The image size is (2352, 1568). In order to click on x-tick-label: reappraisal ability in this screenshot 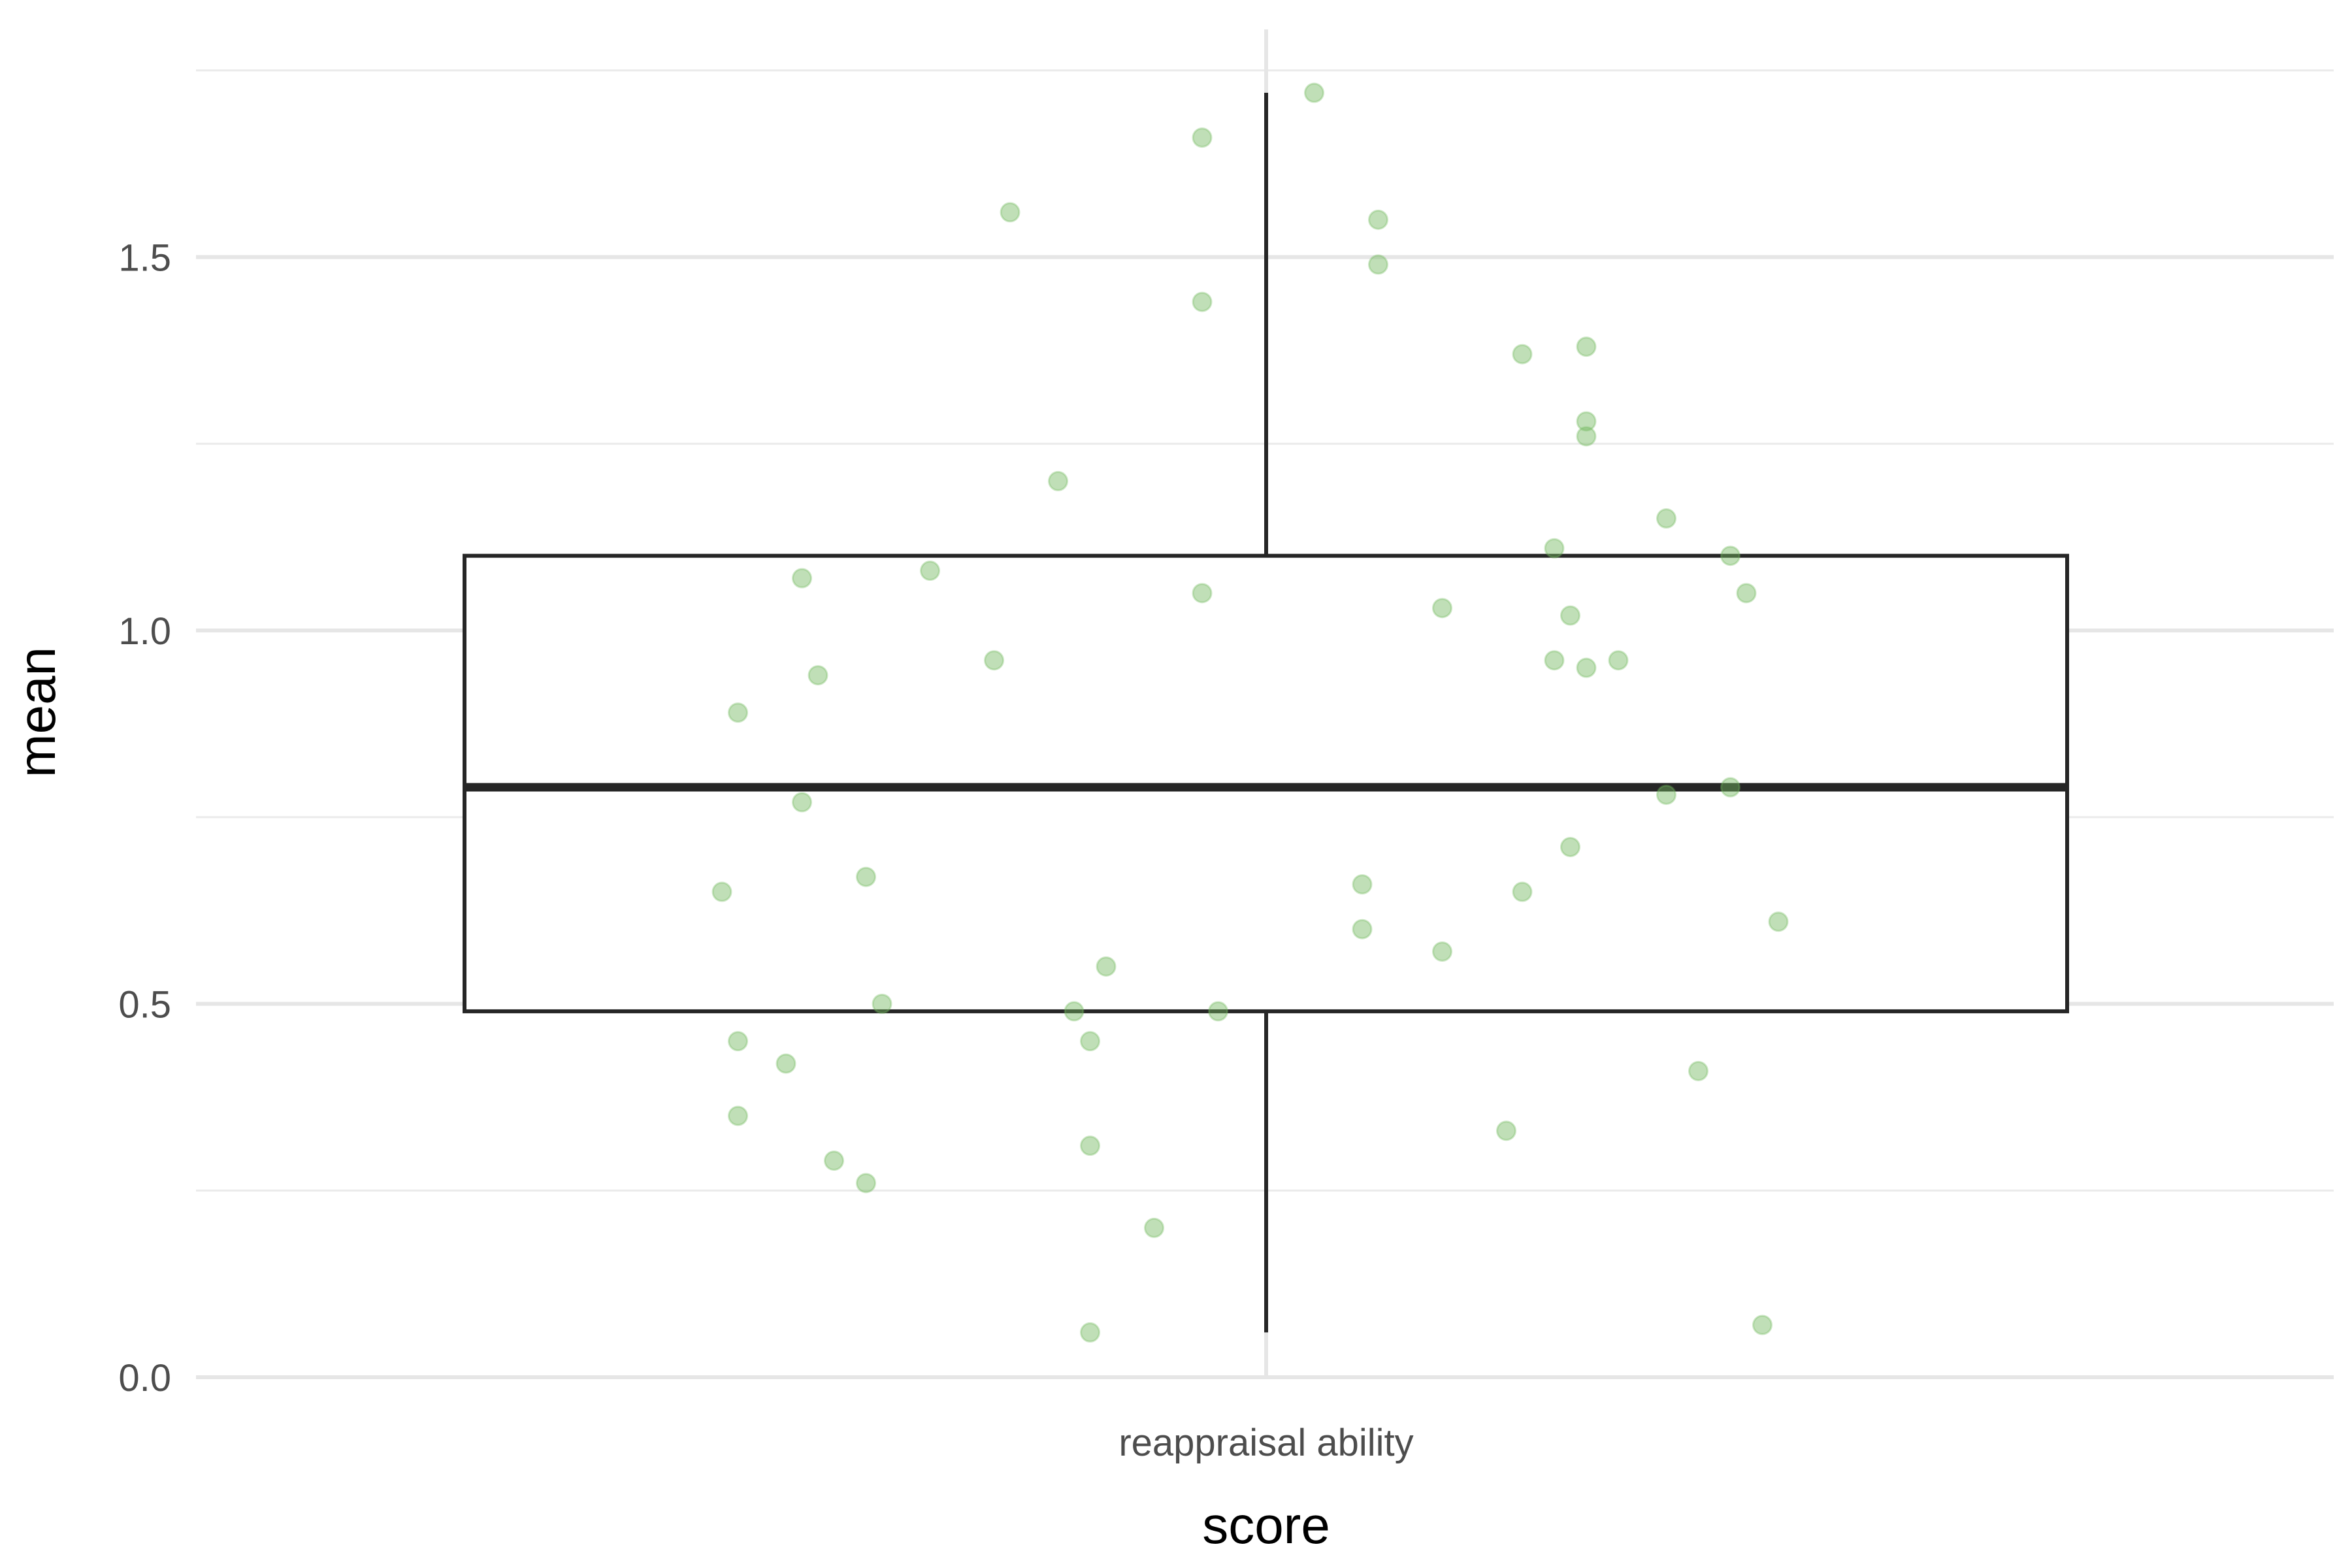, I will do `click(1266, 1443)`.